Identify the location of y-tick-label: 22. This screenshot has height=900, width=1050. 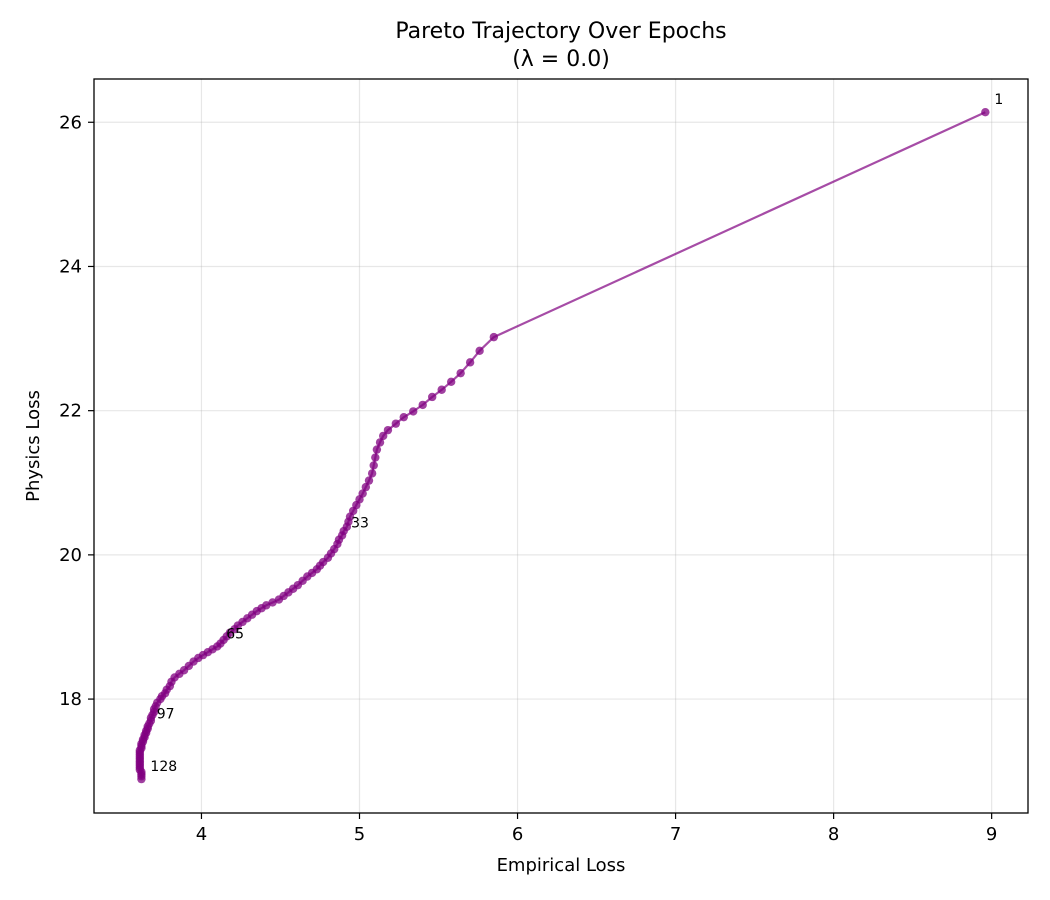
(70, 411).